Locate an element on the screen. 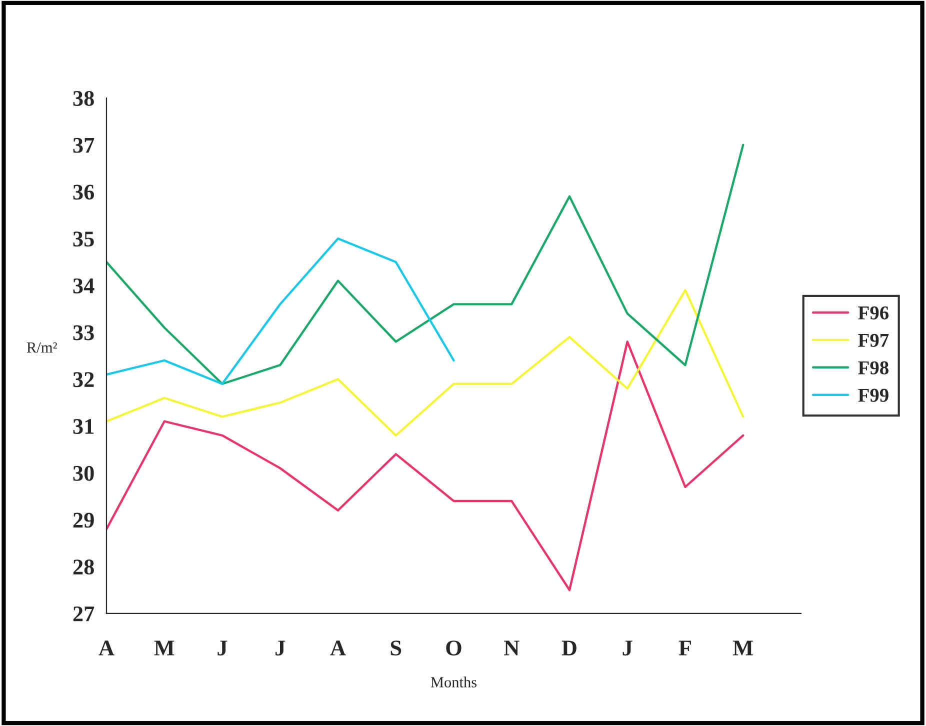 The width and height of the screenshot is (926, 726). x-axis-title: Months is located at coordinates (453, 682).